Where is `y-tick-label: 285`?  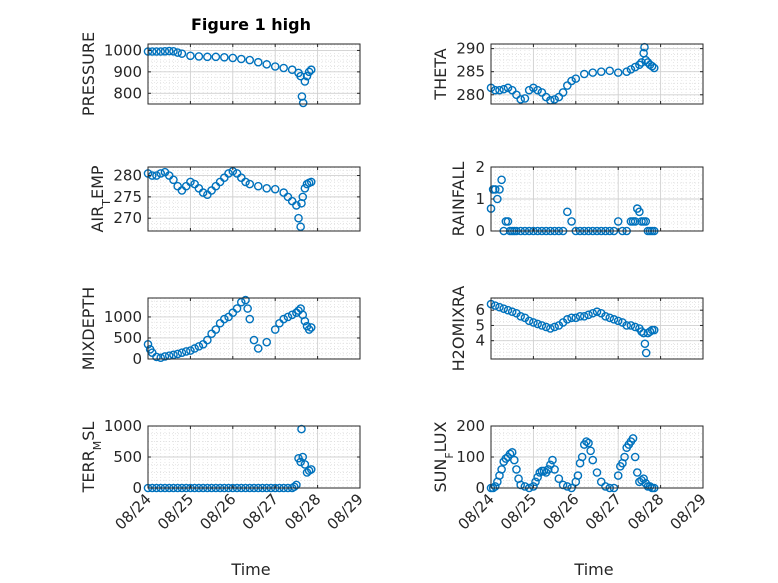
y-tick-label: 285 is located at coordinates (470, 72).